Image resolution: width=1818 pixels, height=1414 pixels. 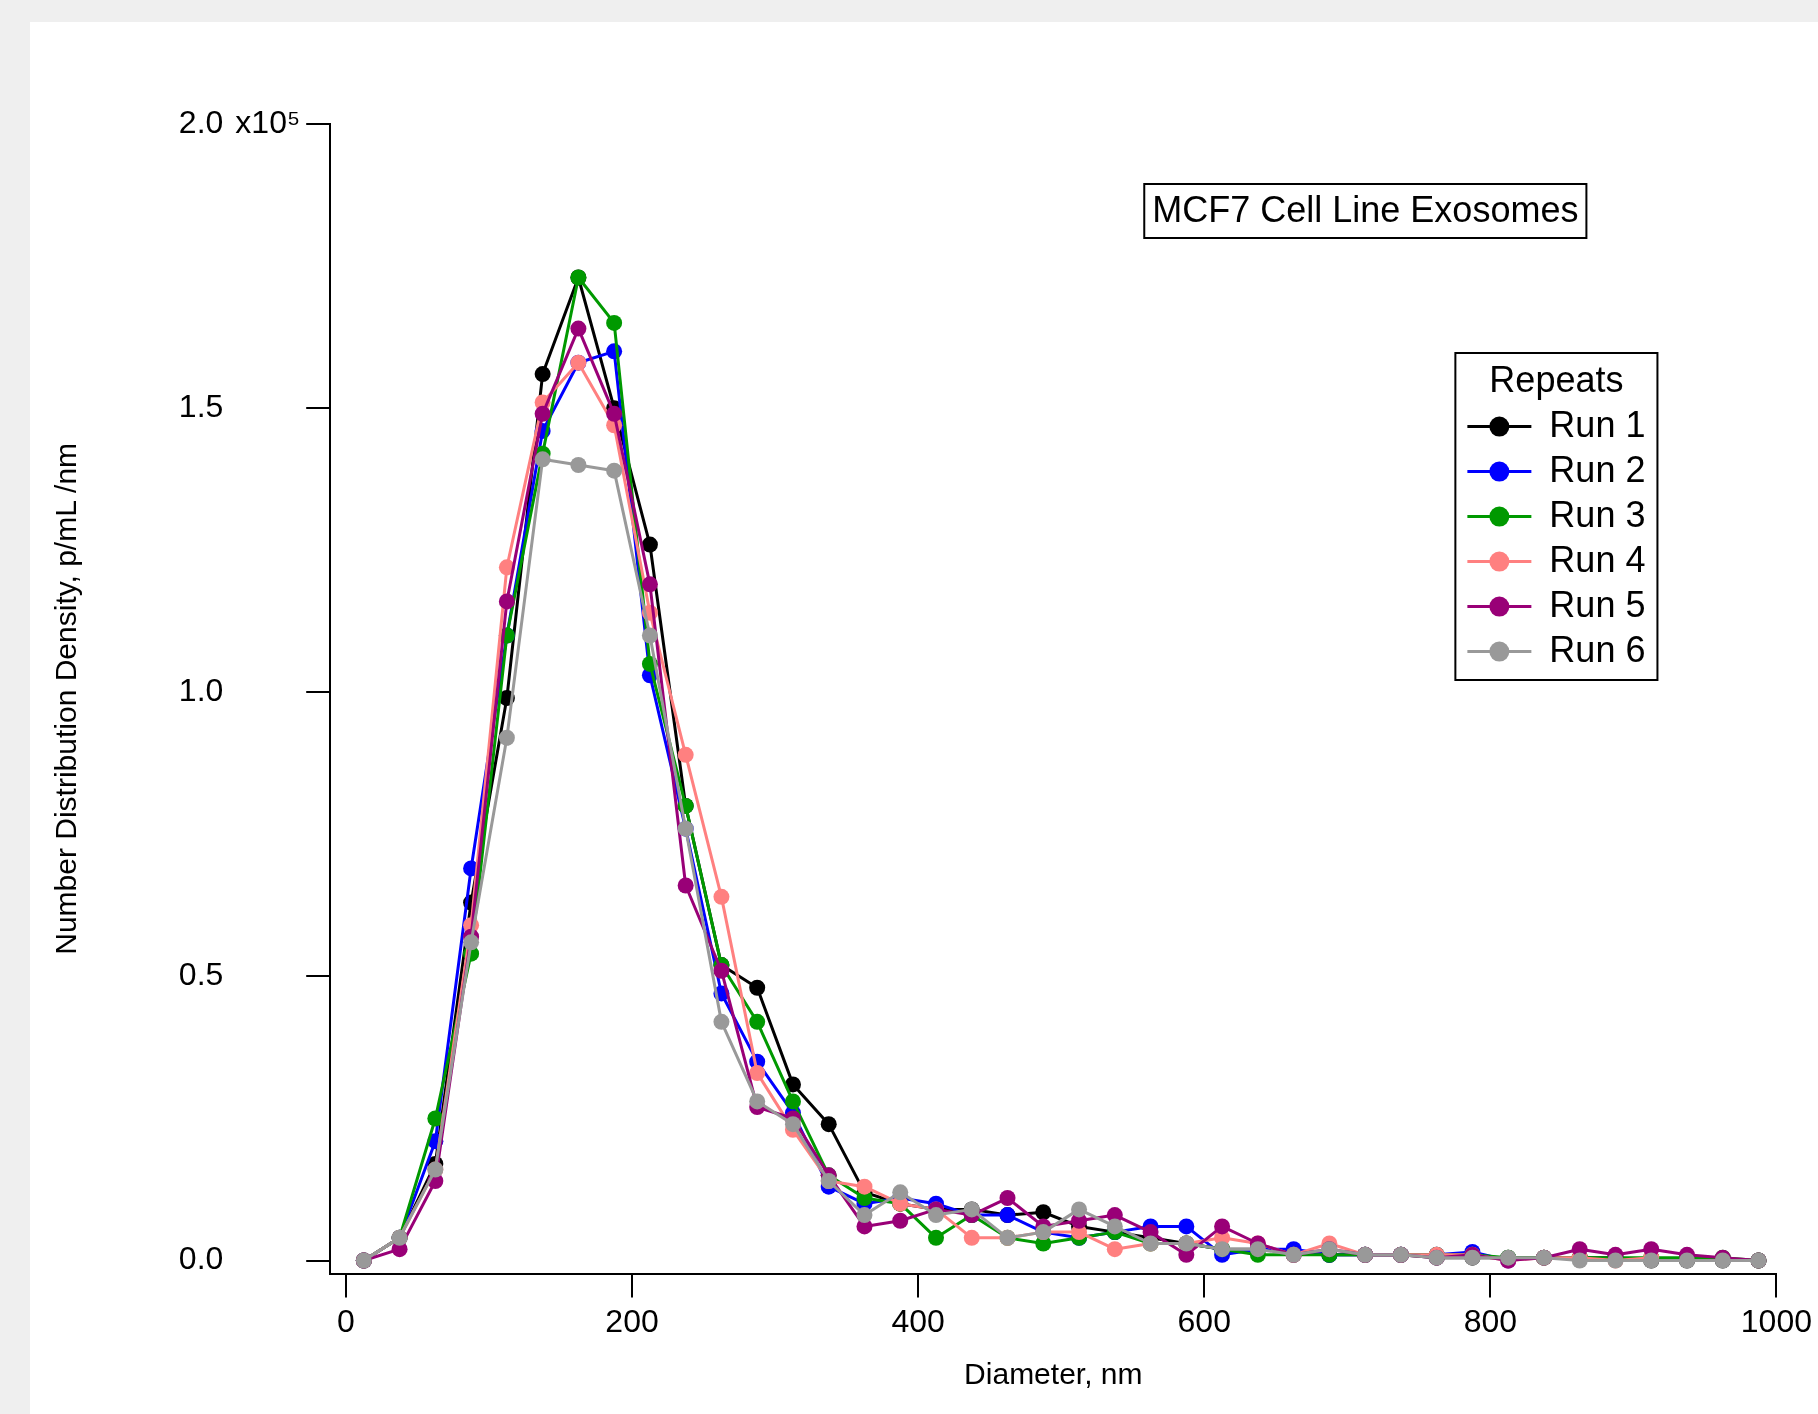 What do you see at coordinates (1776, 1320) in the screenshot?
I see `x-tick-label: 1000` at bounding box center [1776, 1320].